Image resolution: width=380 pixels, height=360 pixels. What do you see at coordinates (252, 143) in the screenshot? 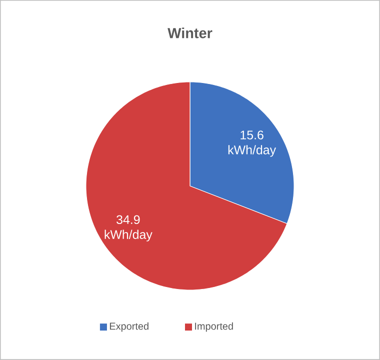
I see `data-label: 15.6 kWh/day` at bounding box center [252, 143].